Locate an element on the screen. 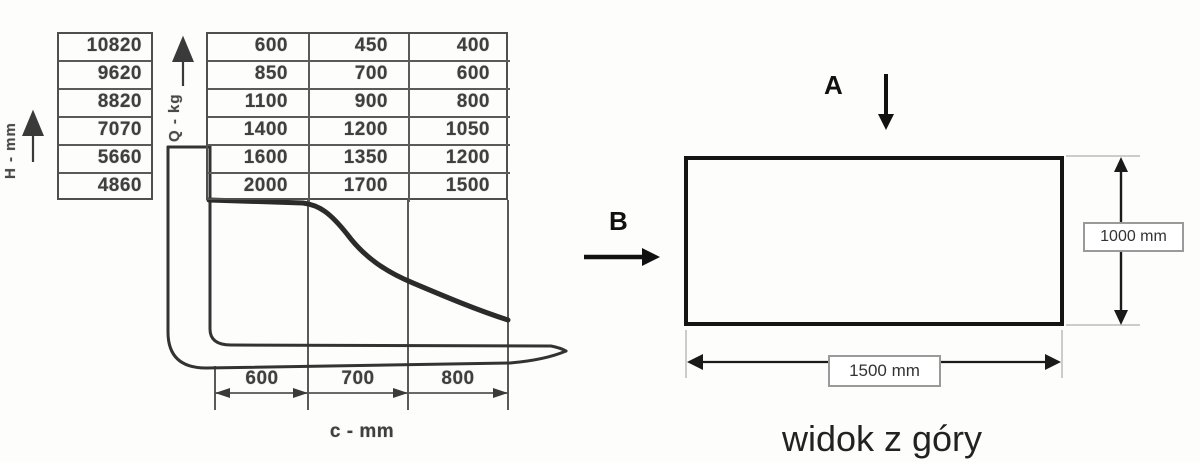 The height and width of the screenshot is (462, 1200). capacity-cell: 700 is located at coordinates (360, 76).